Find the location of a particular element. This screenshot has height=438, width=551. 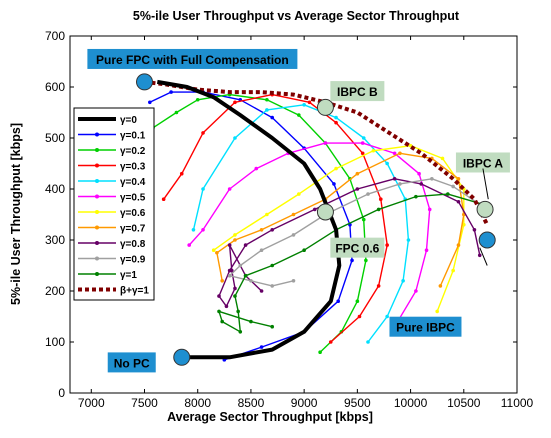

marker-pure-fpc-with-full-compensation is located at coordinates (144, 82).